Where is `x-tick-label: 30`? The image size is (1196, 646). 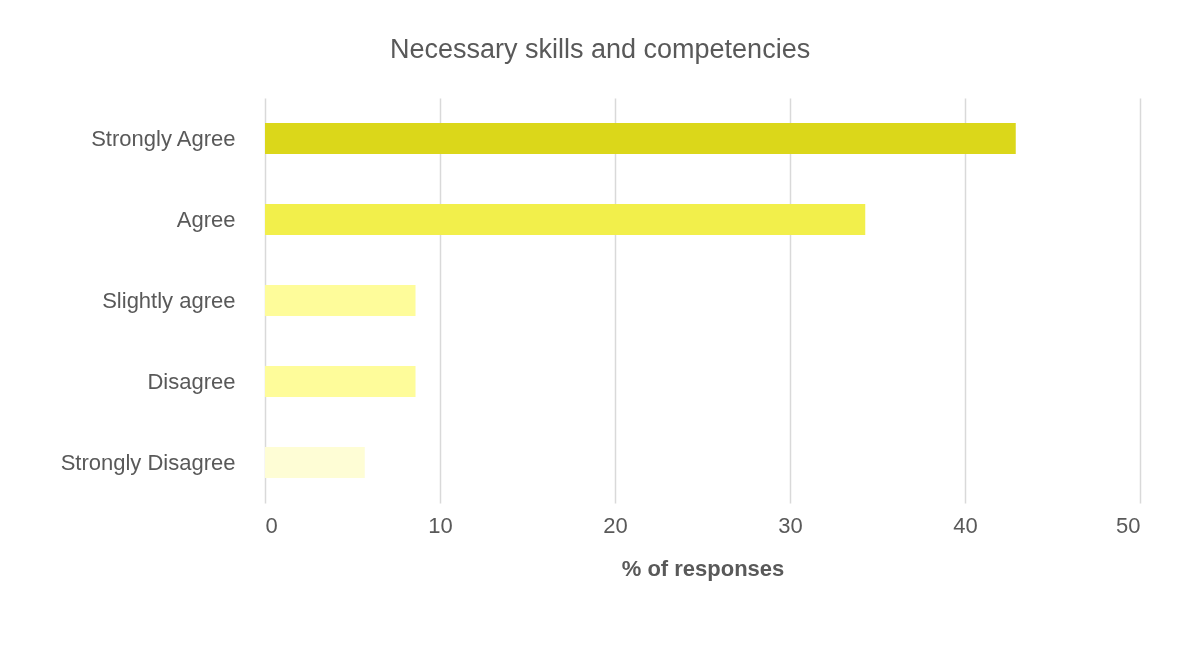 x-tick-label: 30 is located at coordinates (790, 525).